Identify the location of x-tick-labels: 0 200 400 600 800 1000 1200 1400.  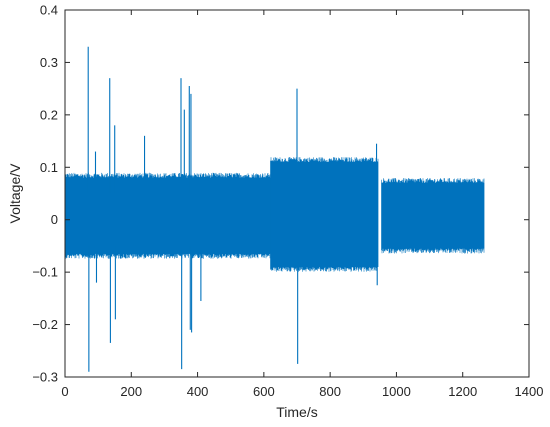
(302, 391).